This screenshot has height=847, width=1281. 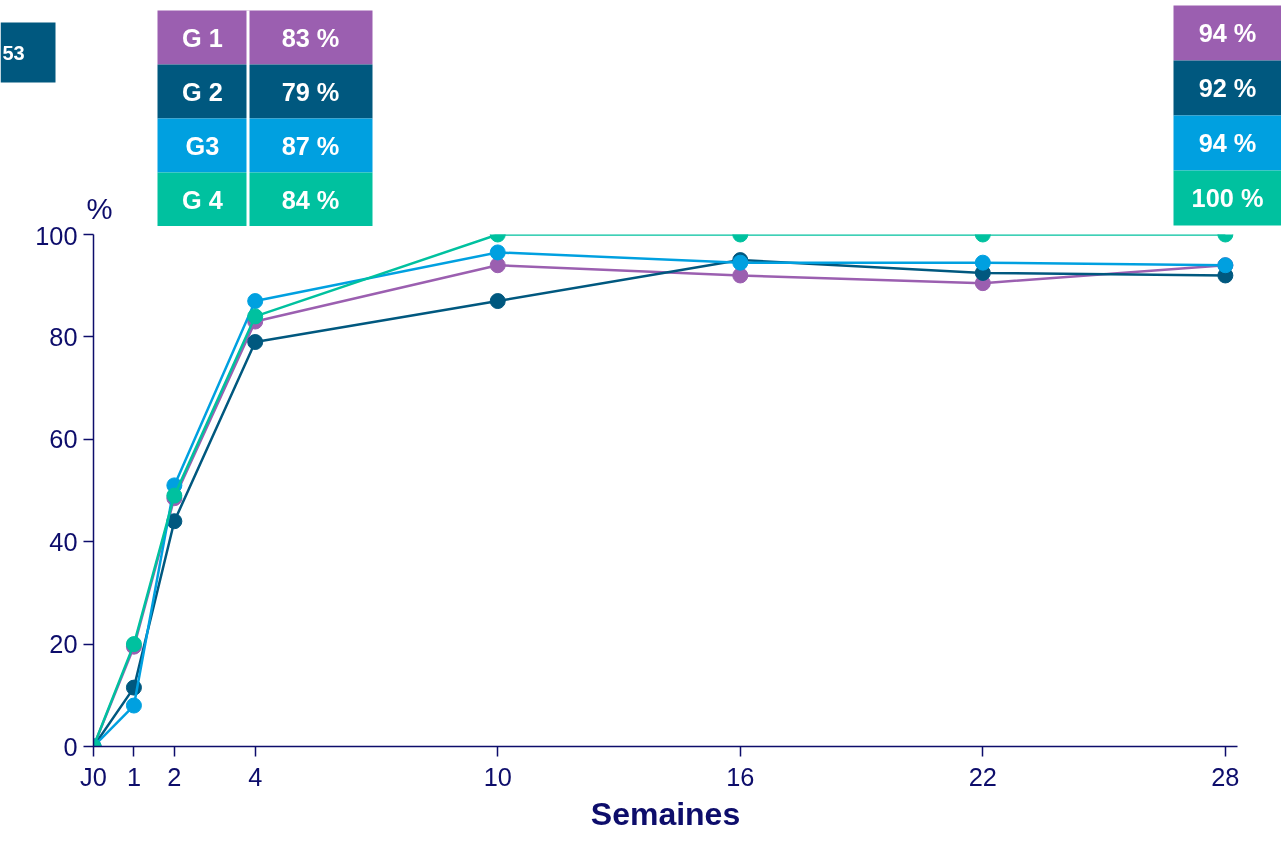 I want to click on x-tick-label: 16, so click(x=740, y=776).